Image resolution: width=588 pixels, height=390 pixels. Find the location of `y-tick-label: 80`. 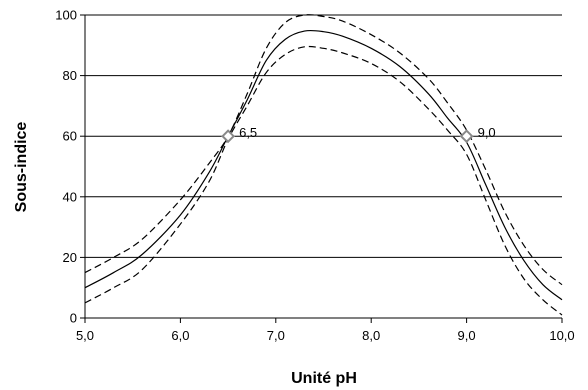

y-tick-label: 80 is located at coordinates (70, 75).